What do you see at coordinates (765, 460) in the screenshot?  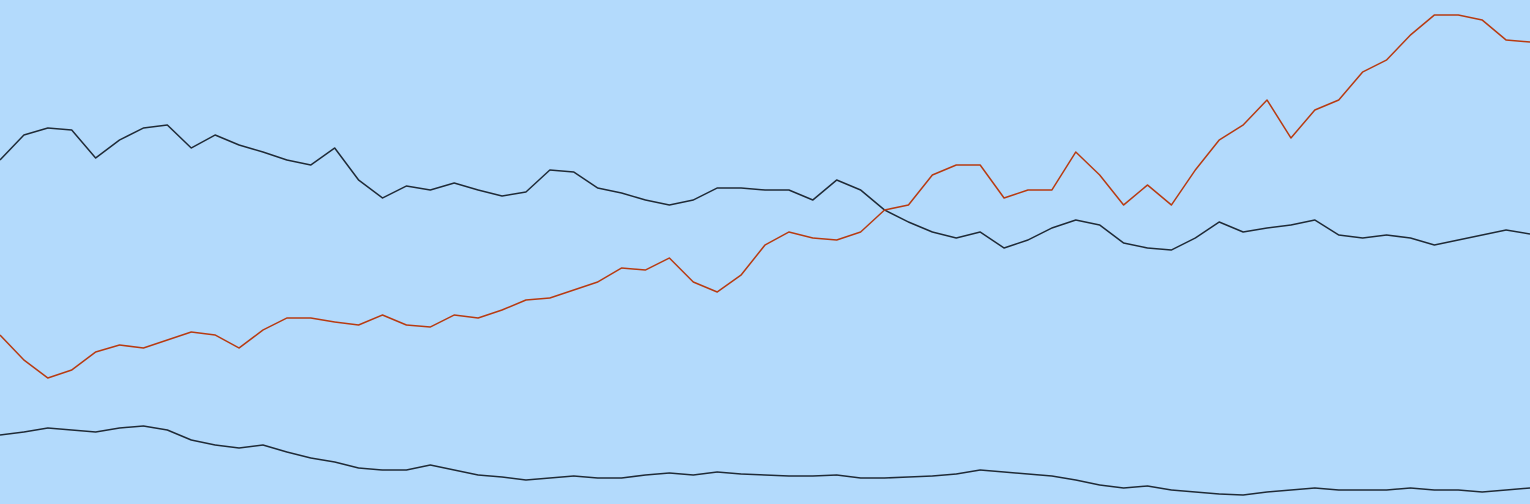 I see `line-series` at bounding box center [765, 460].